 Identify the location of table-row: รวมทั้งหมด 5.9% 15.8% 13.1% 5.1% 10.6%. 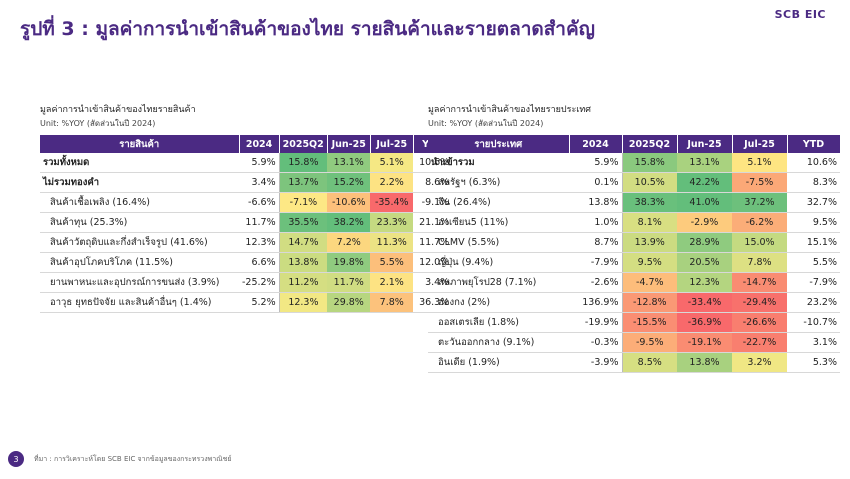
(246, 163).